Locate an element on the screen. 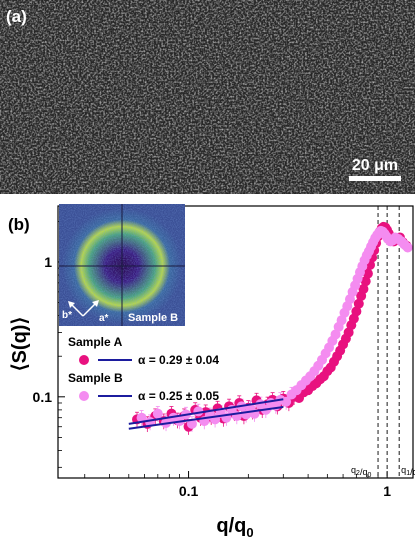  legend-sample-a-title: Sample A is located at coordinates (95, 342).